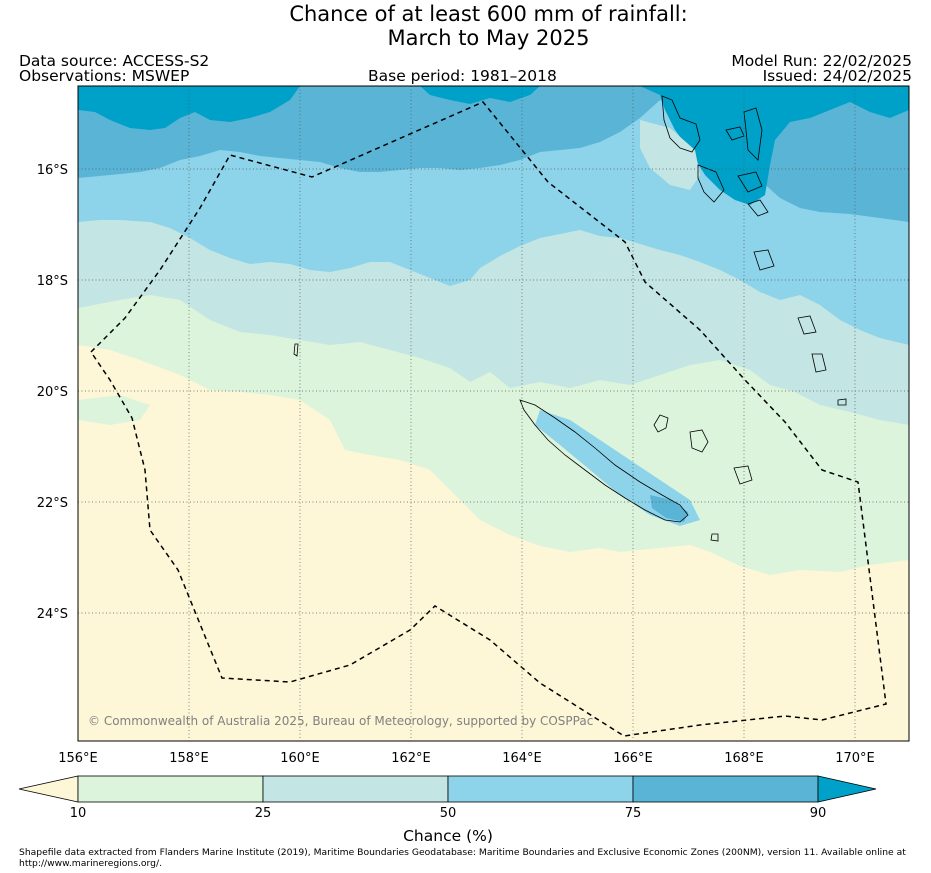  Describe the element at coordinates (855, 758) in the screenshot. I see `lon-tick-170: 170°E` at that location.